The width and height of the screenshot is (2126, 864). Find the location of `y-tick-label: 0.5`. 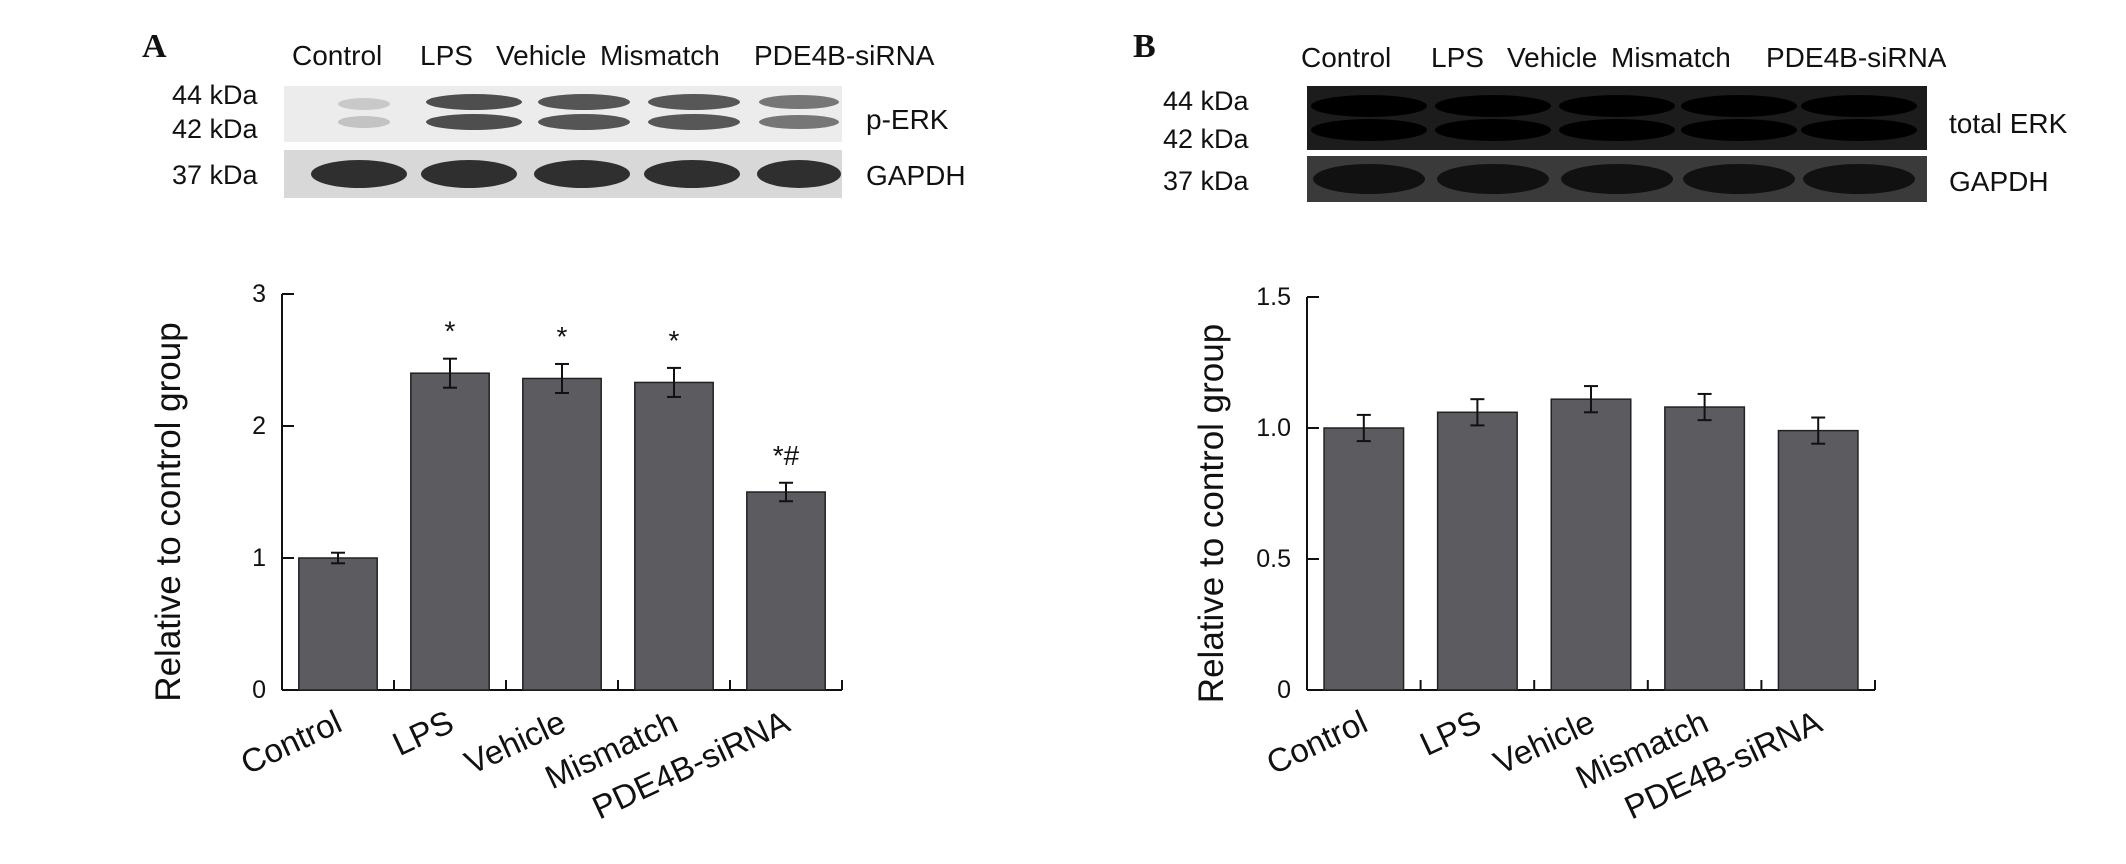

y-tick-label: 0.5 is located at coordinates (1273, 559).